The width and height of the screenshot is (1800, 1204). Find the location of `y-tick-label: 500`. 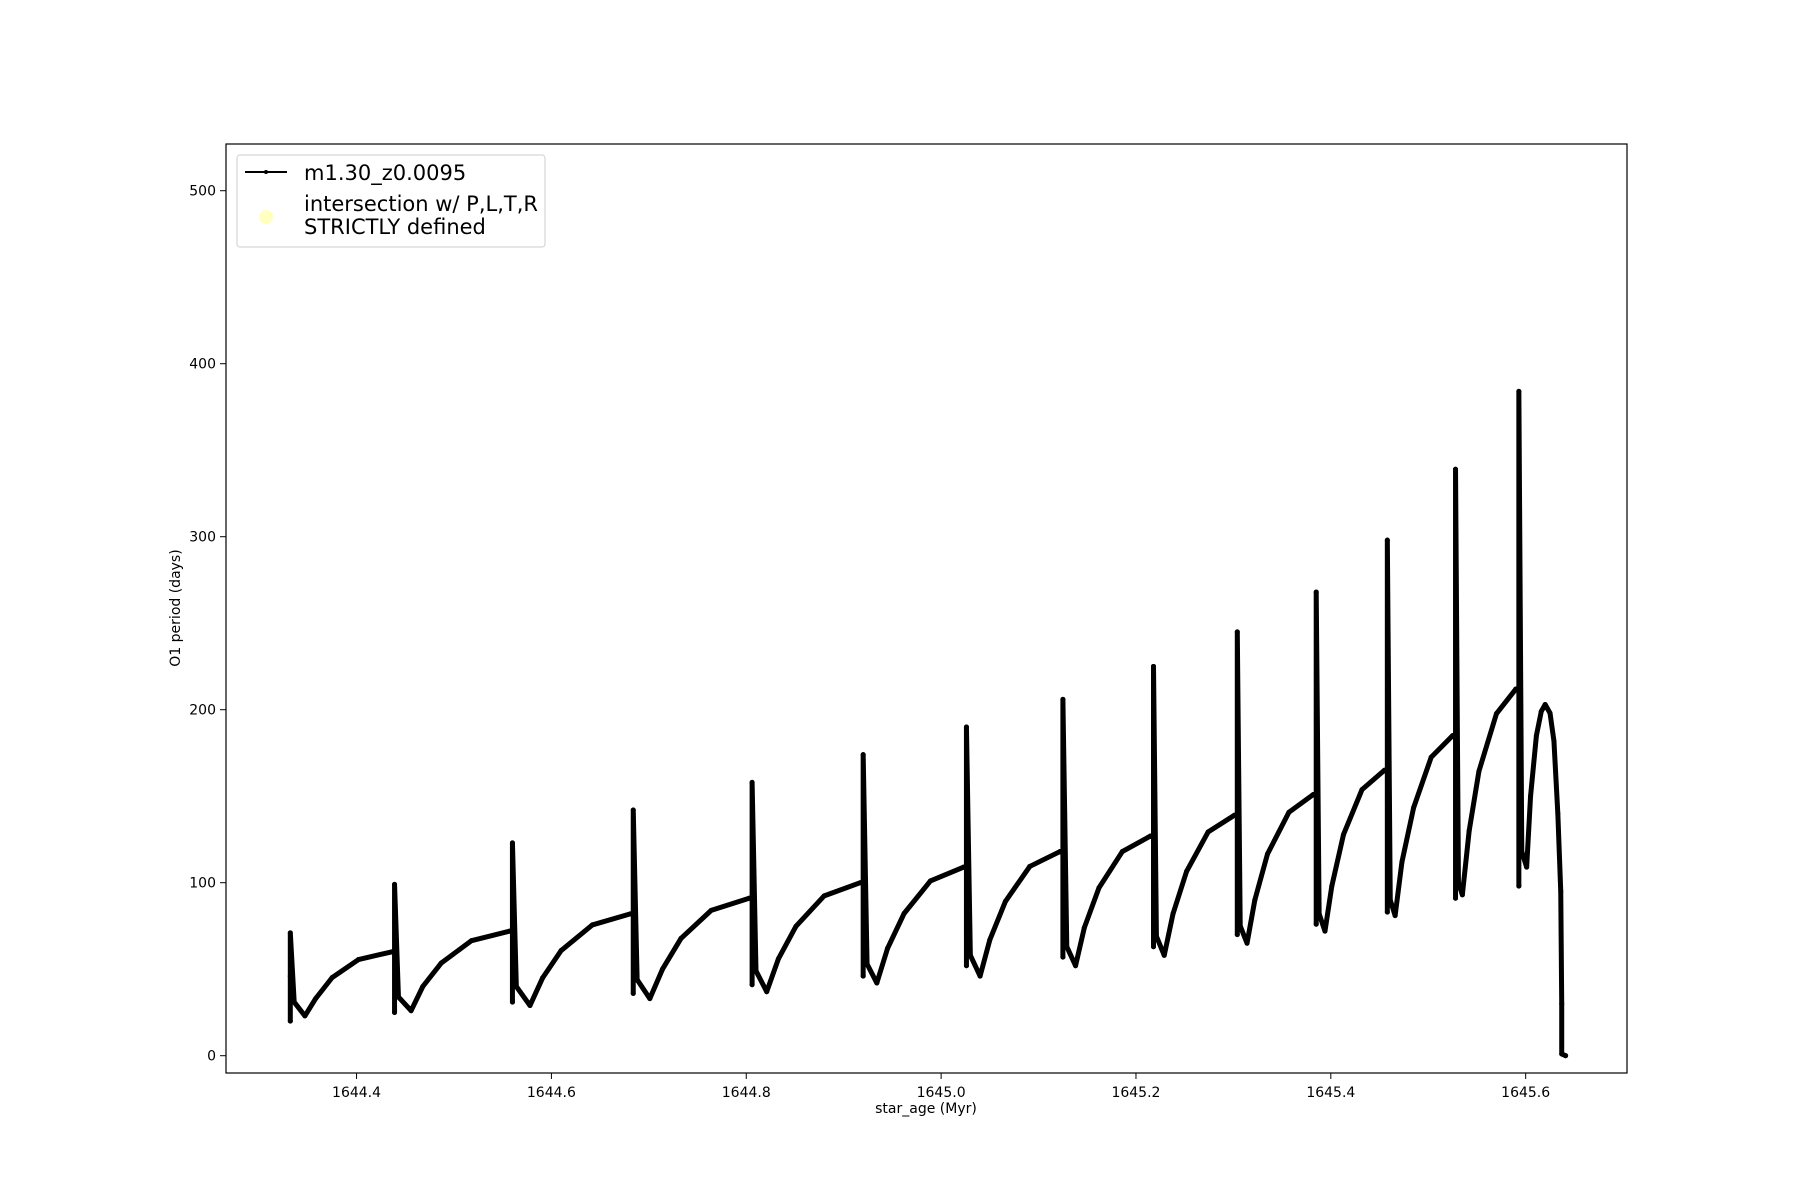

y-tick-label: 500 is located at coordinates (202, 192).